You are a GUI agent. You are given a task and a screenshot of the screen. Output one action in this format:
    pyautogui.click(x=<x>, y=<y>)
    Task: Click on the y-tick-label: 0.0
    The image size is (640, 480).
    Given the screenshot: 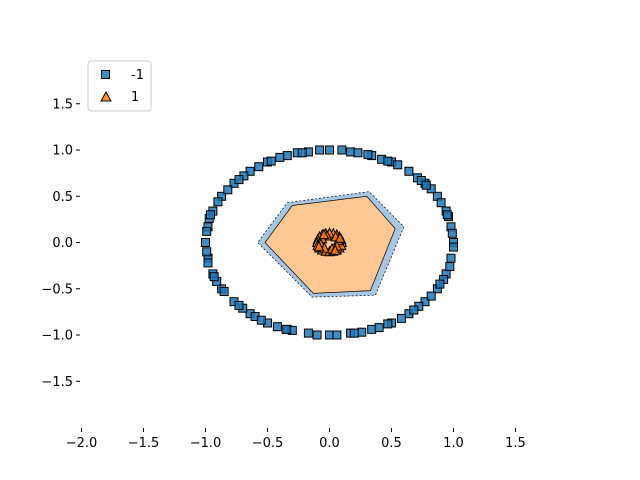 What is the action you would take?
    pyautogui.click(x=62, y=243)
    